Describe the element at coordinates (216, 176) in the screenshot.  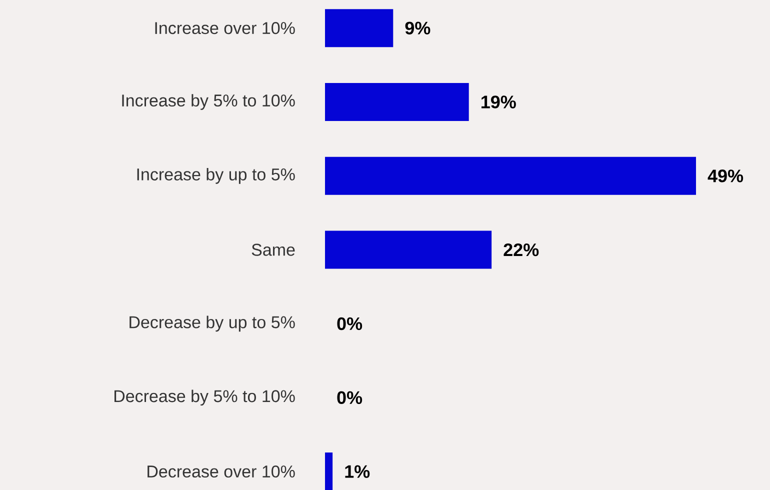
I see `y-tick-label: Increase by up to 5%` at that location.